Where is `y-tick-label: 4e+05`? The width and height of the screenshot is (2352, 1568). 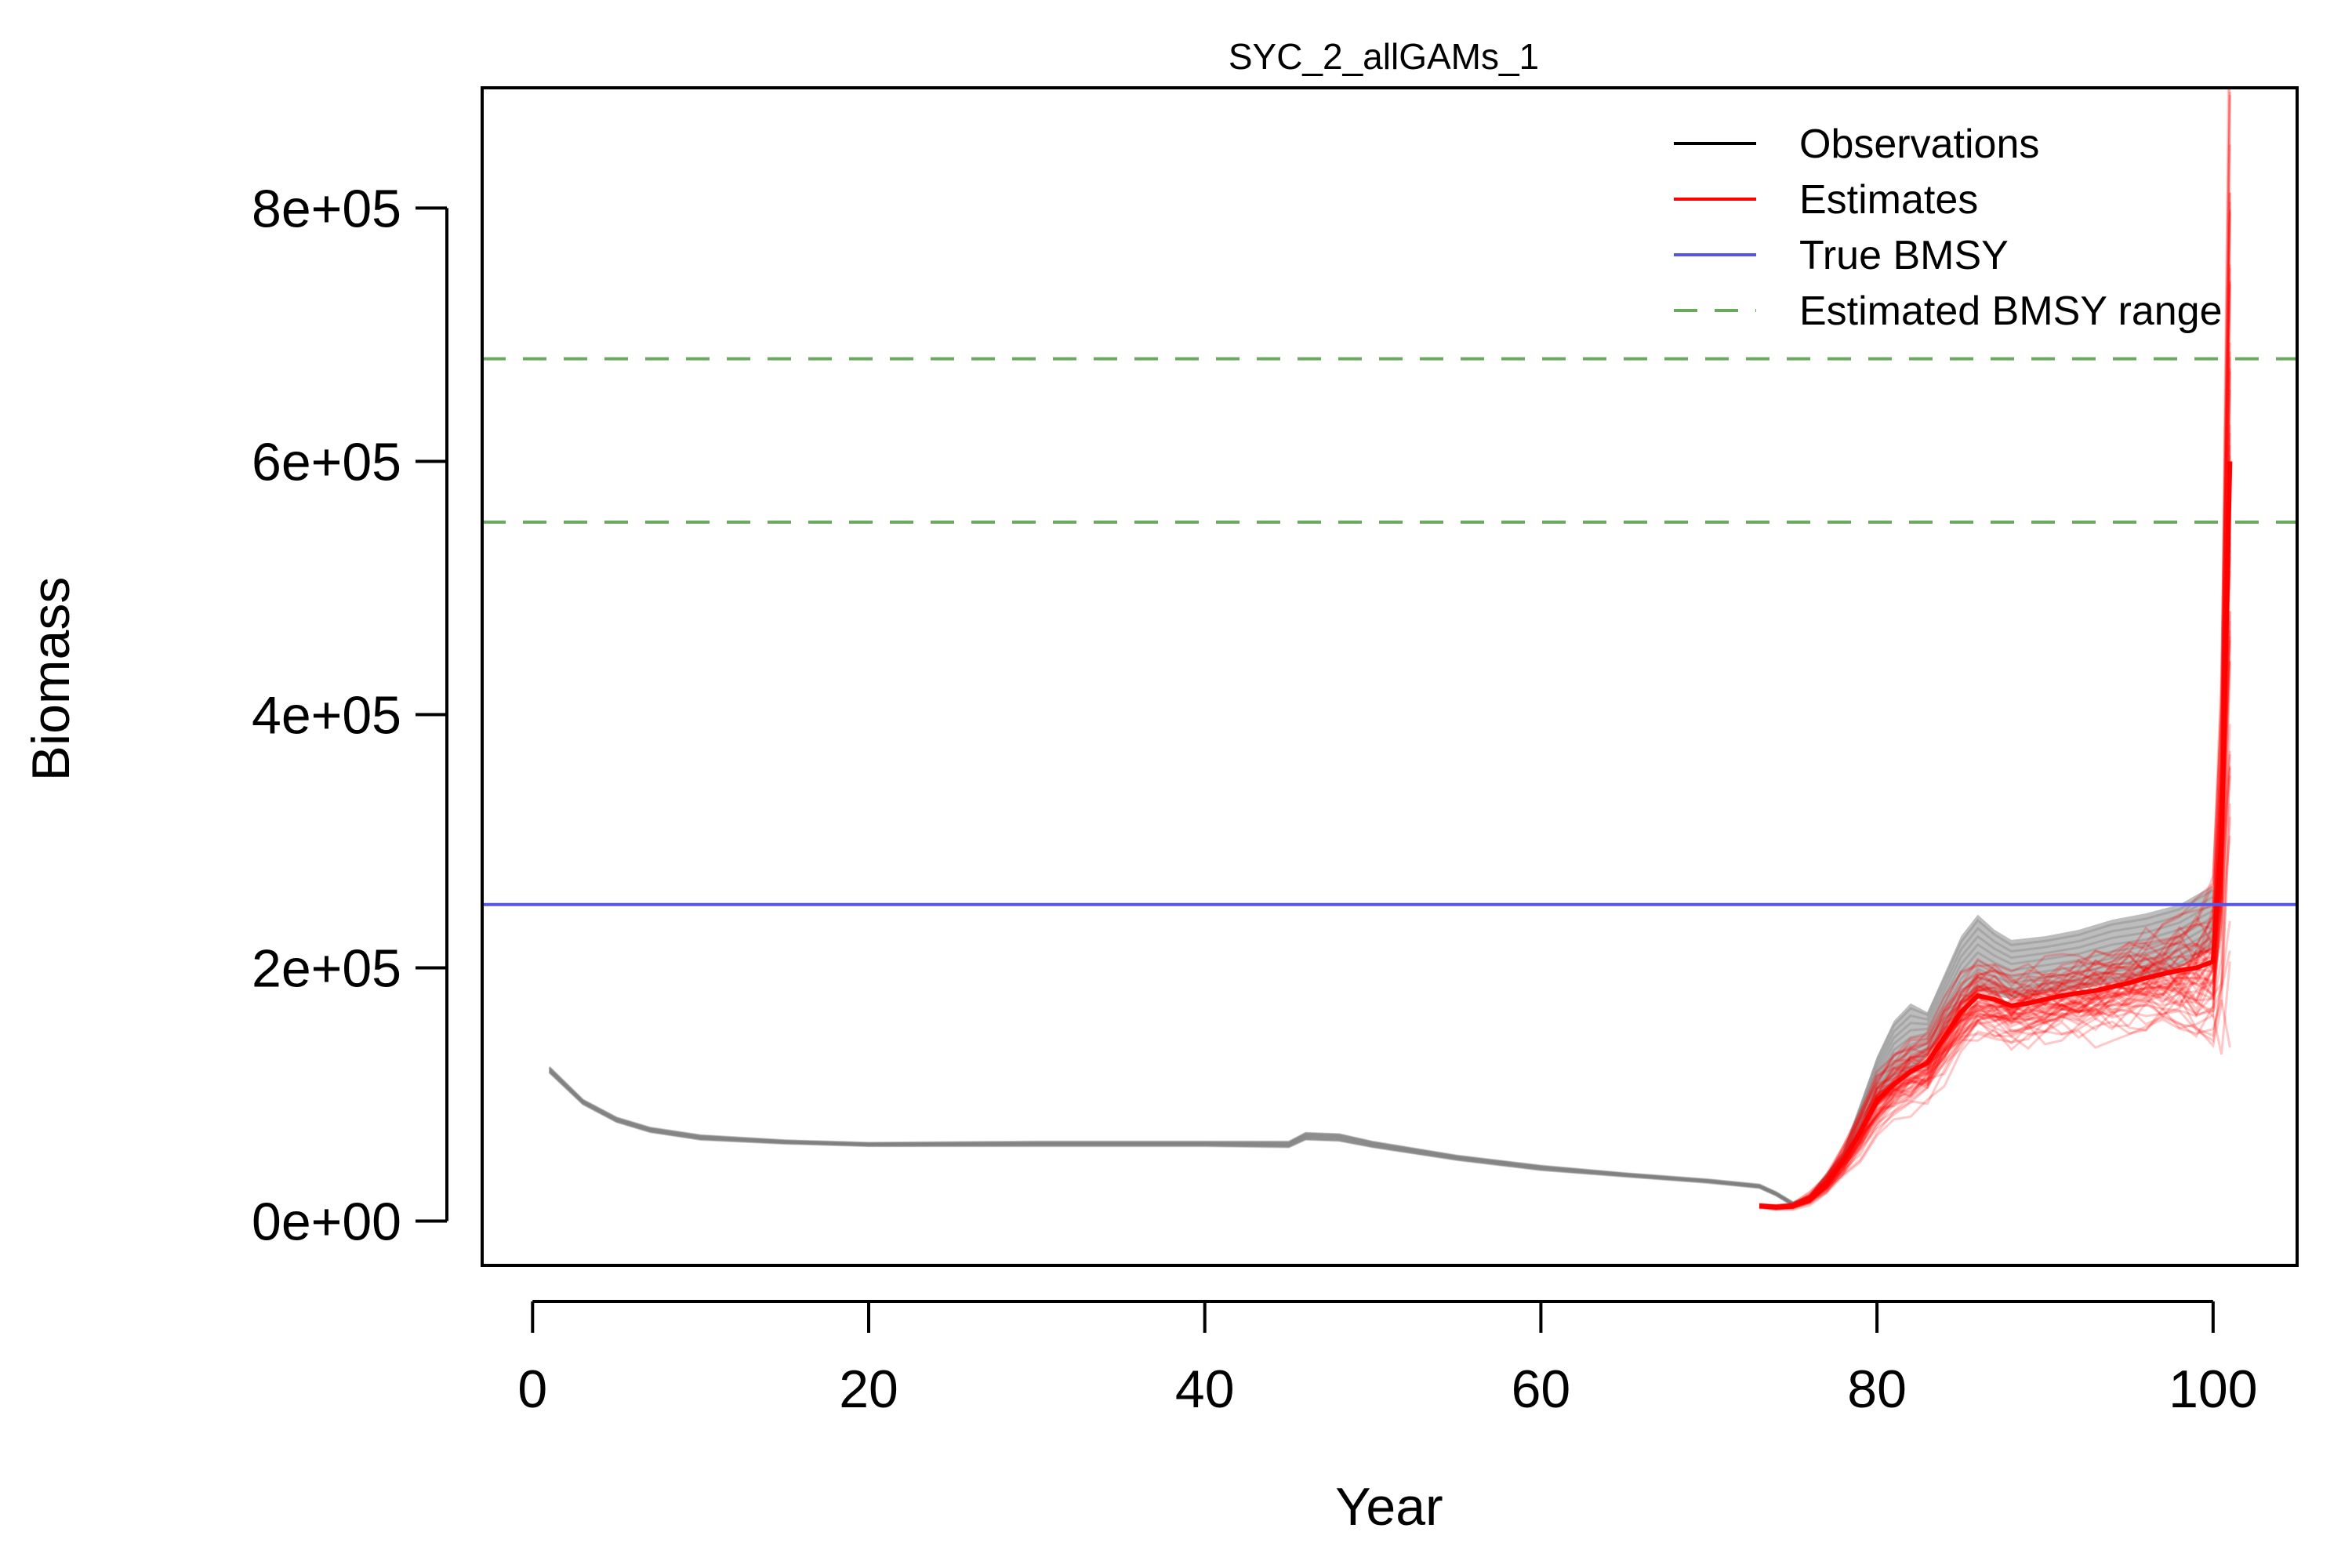
y-tick-label: 4e+05 is located at coordinates (326, 715).